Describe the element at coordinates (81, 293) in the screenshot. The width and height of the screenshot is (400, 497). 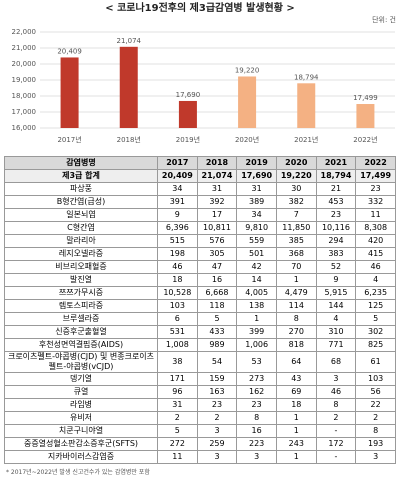
I see `table-cell: 쯔쯔가무시증` at that location.